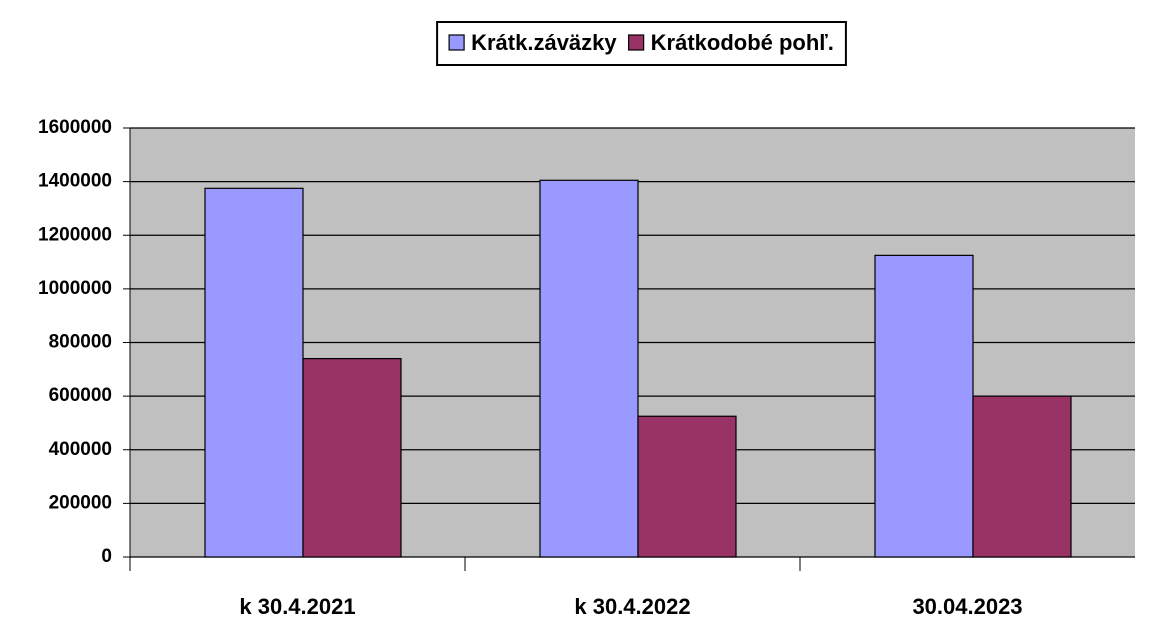 The width and height of the screenshot is (1153, 622). What do you see at coordinates (75, 181) in the screenshot?
I see `y-tick-label: 1400000` at bounding box center [75, 181].